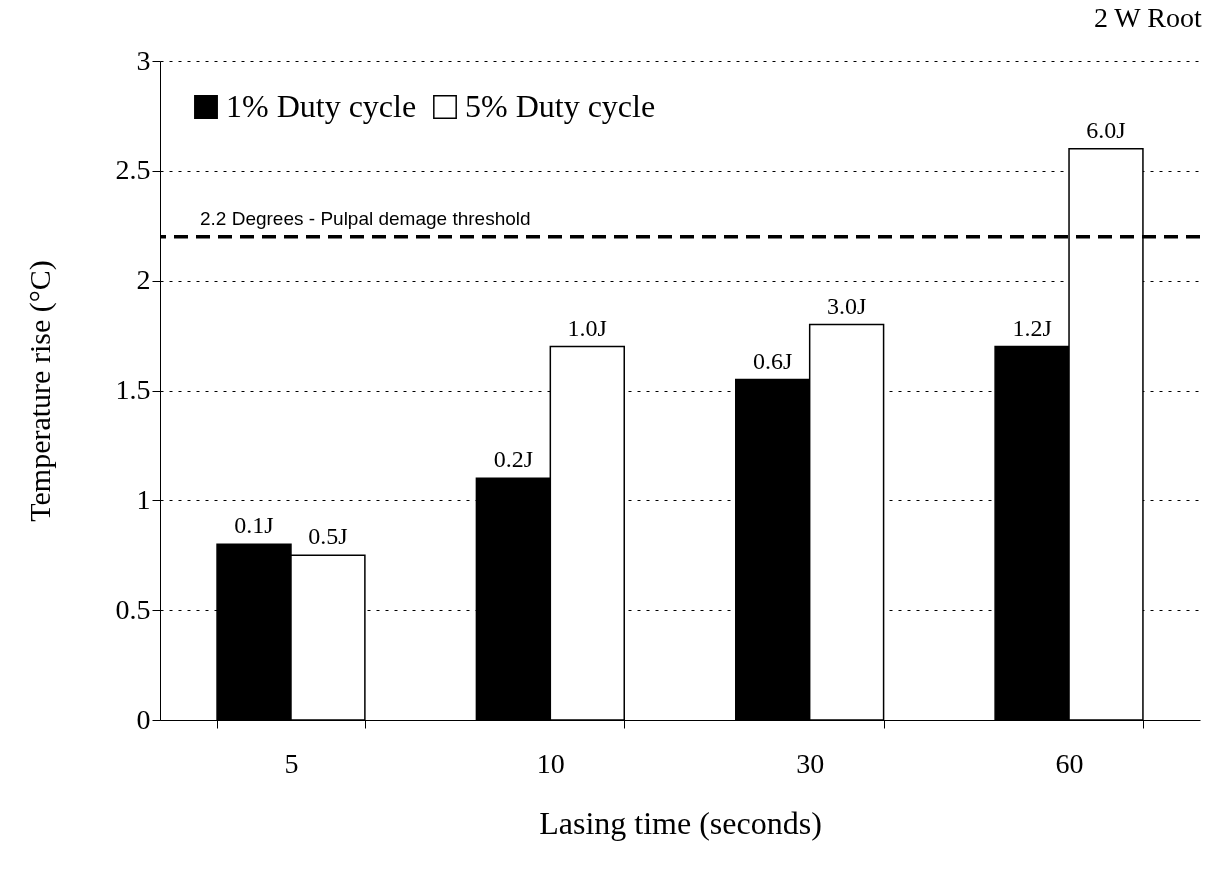  Describe the element at coordinates (328, 536) in the screenshot. I see `annotation: 0.5J` at that location.